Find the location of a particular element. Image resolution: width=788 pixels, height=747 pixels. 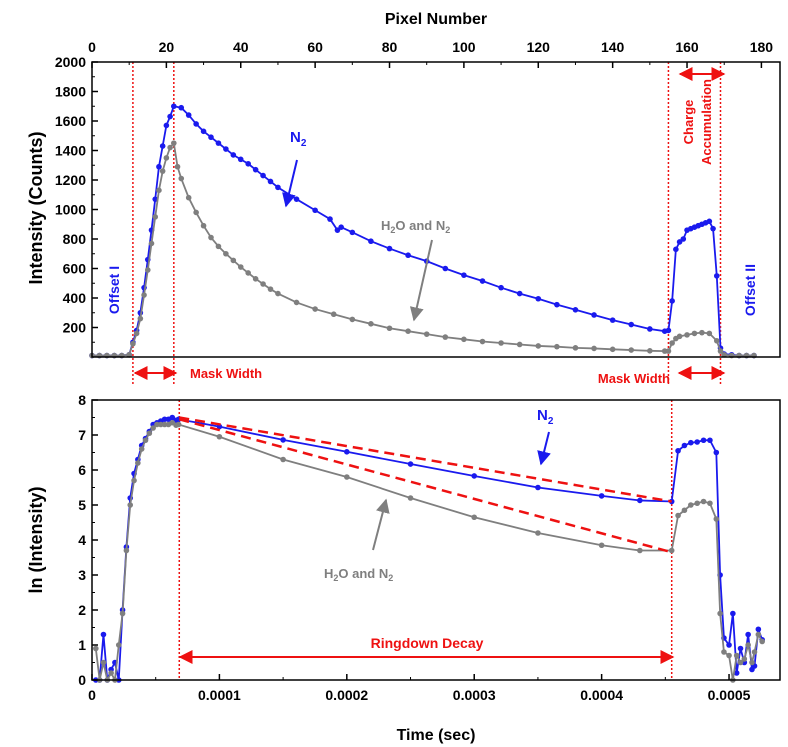

bottom-ytick-label: 3 is located at coordinates (82, 575).